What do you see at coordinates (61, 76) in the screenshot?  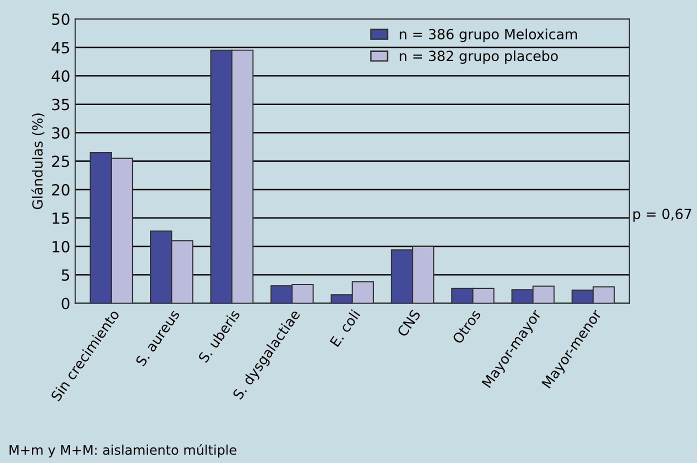 I see `y-tick-label: 40` at bounding box center [61, 76].